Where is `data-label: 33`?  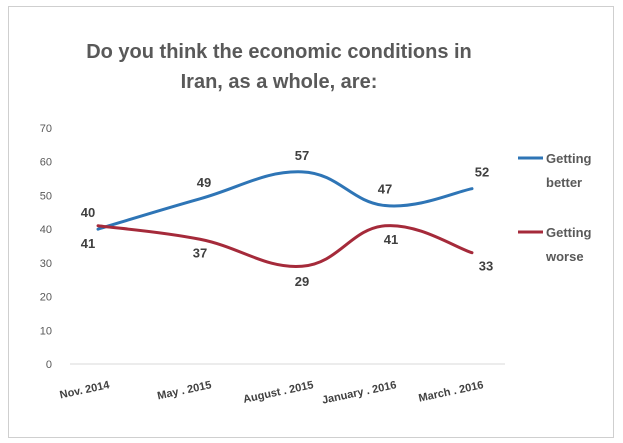 data-label: 33 is located at coordinates (486, 266).